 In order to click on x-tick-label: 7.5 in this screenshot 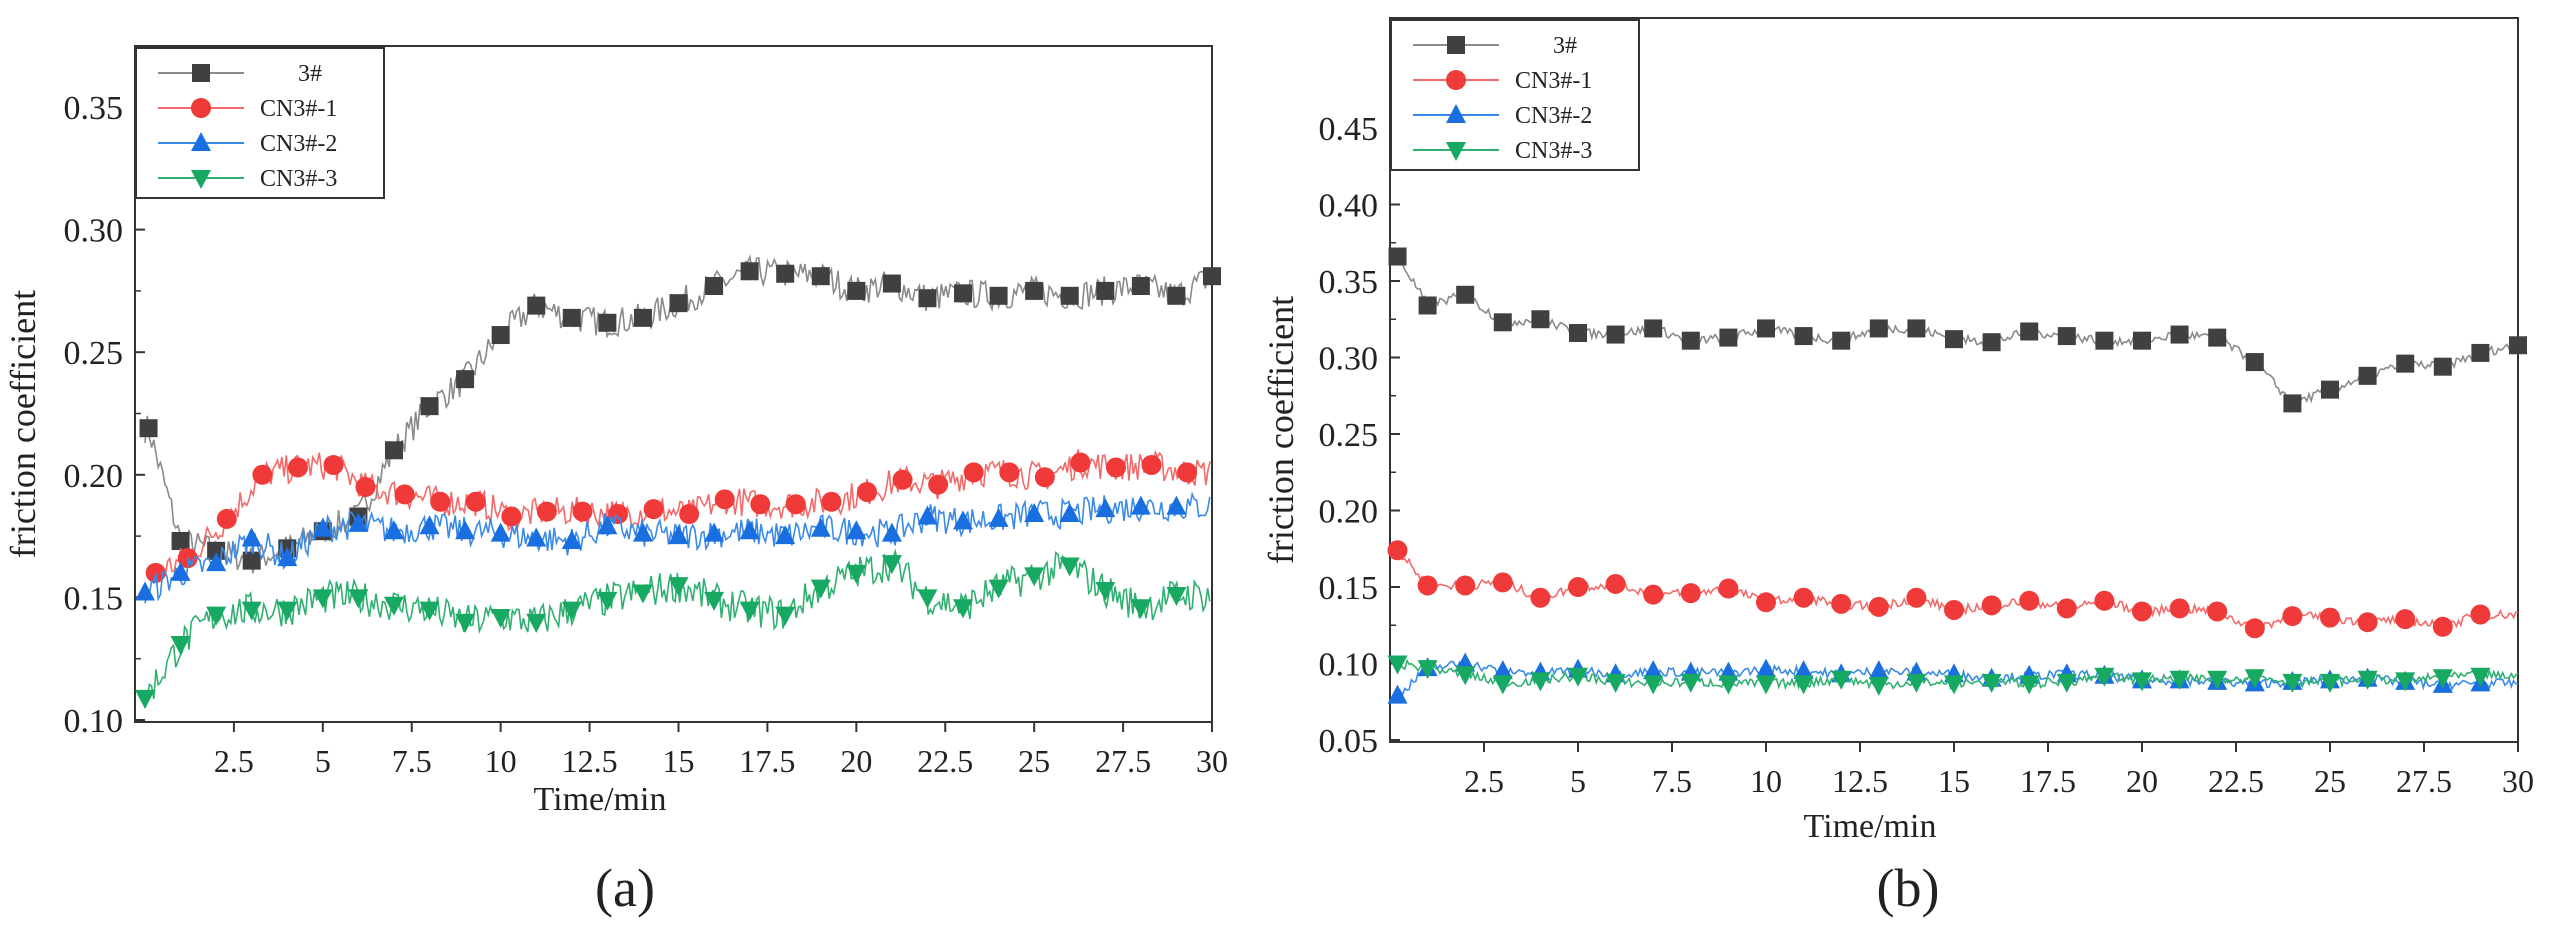, I will do `click(1672, 781)`.